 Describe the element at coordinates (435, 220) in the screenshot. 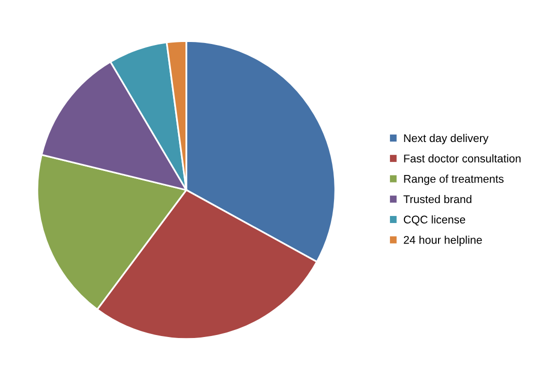

I see `legend-label: CQC license` at that location.